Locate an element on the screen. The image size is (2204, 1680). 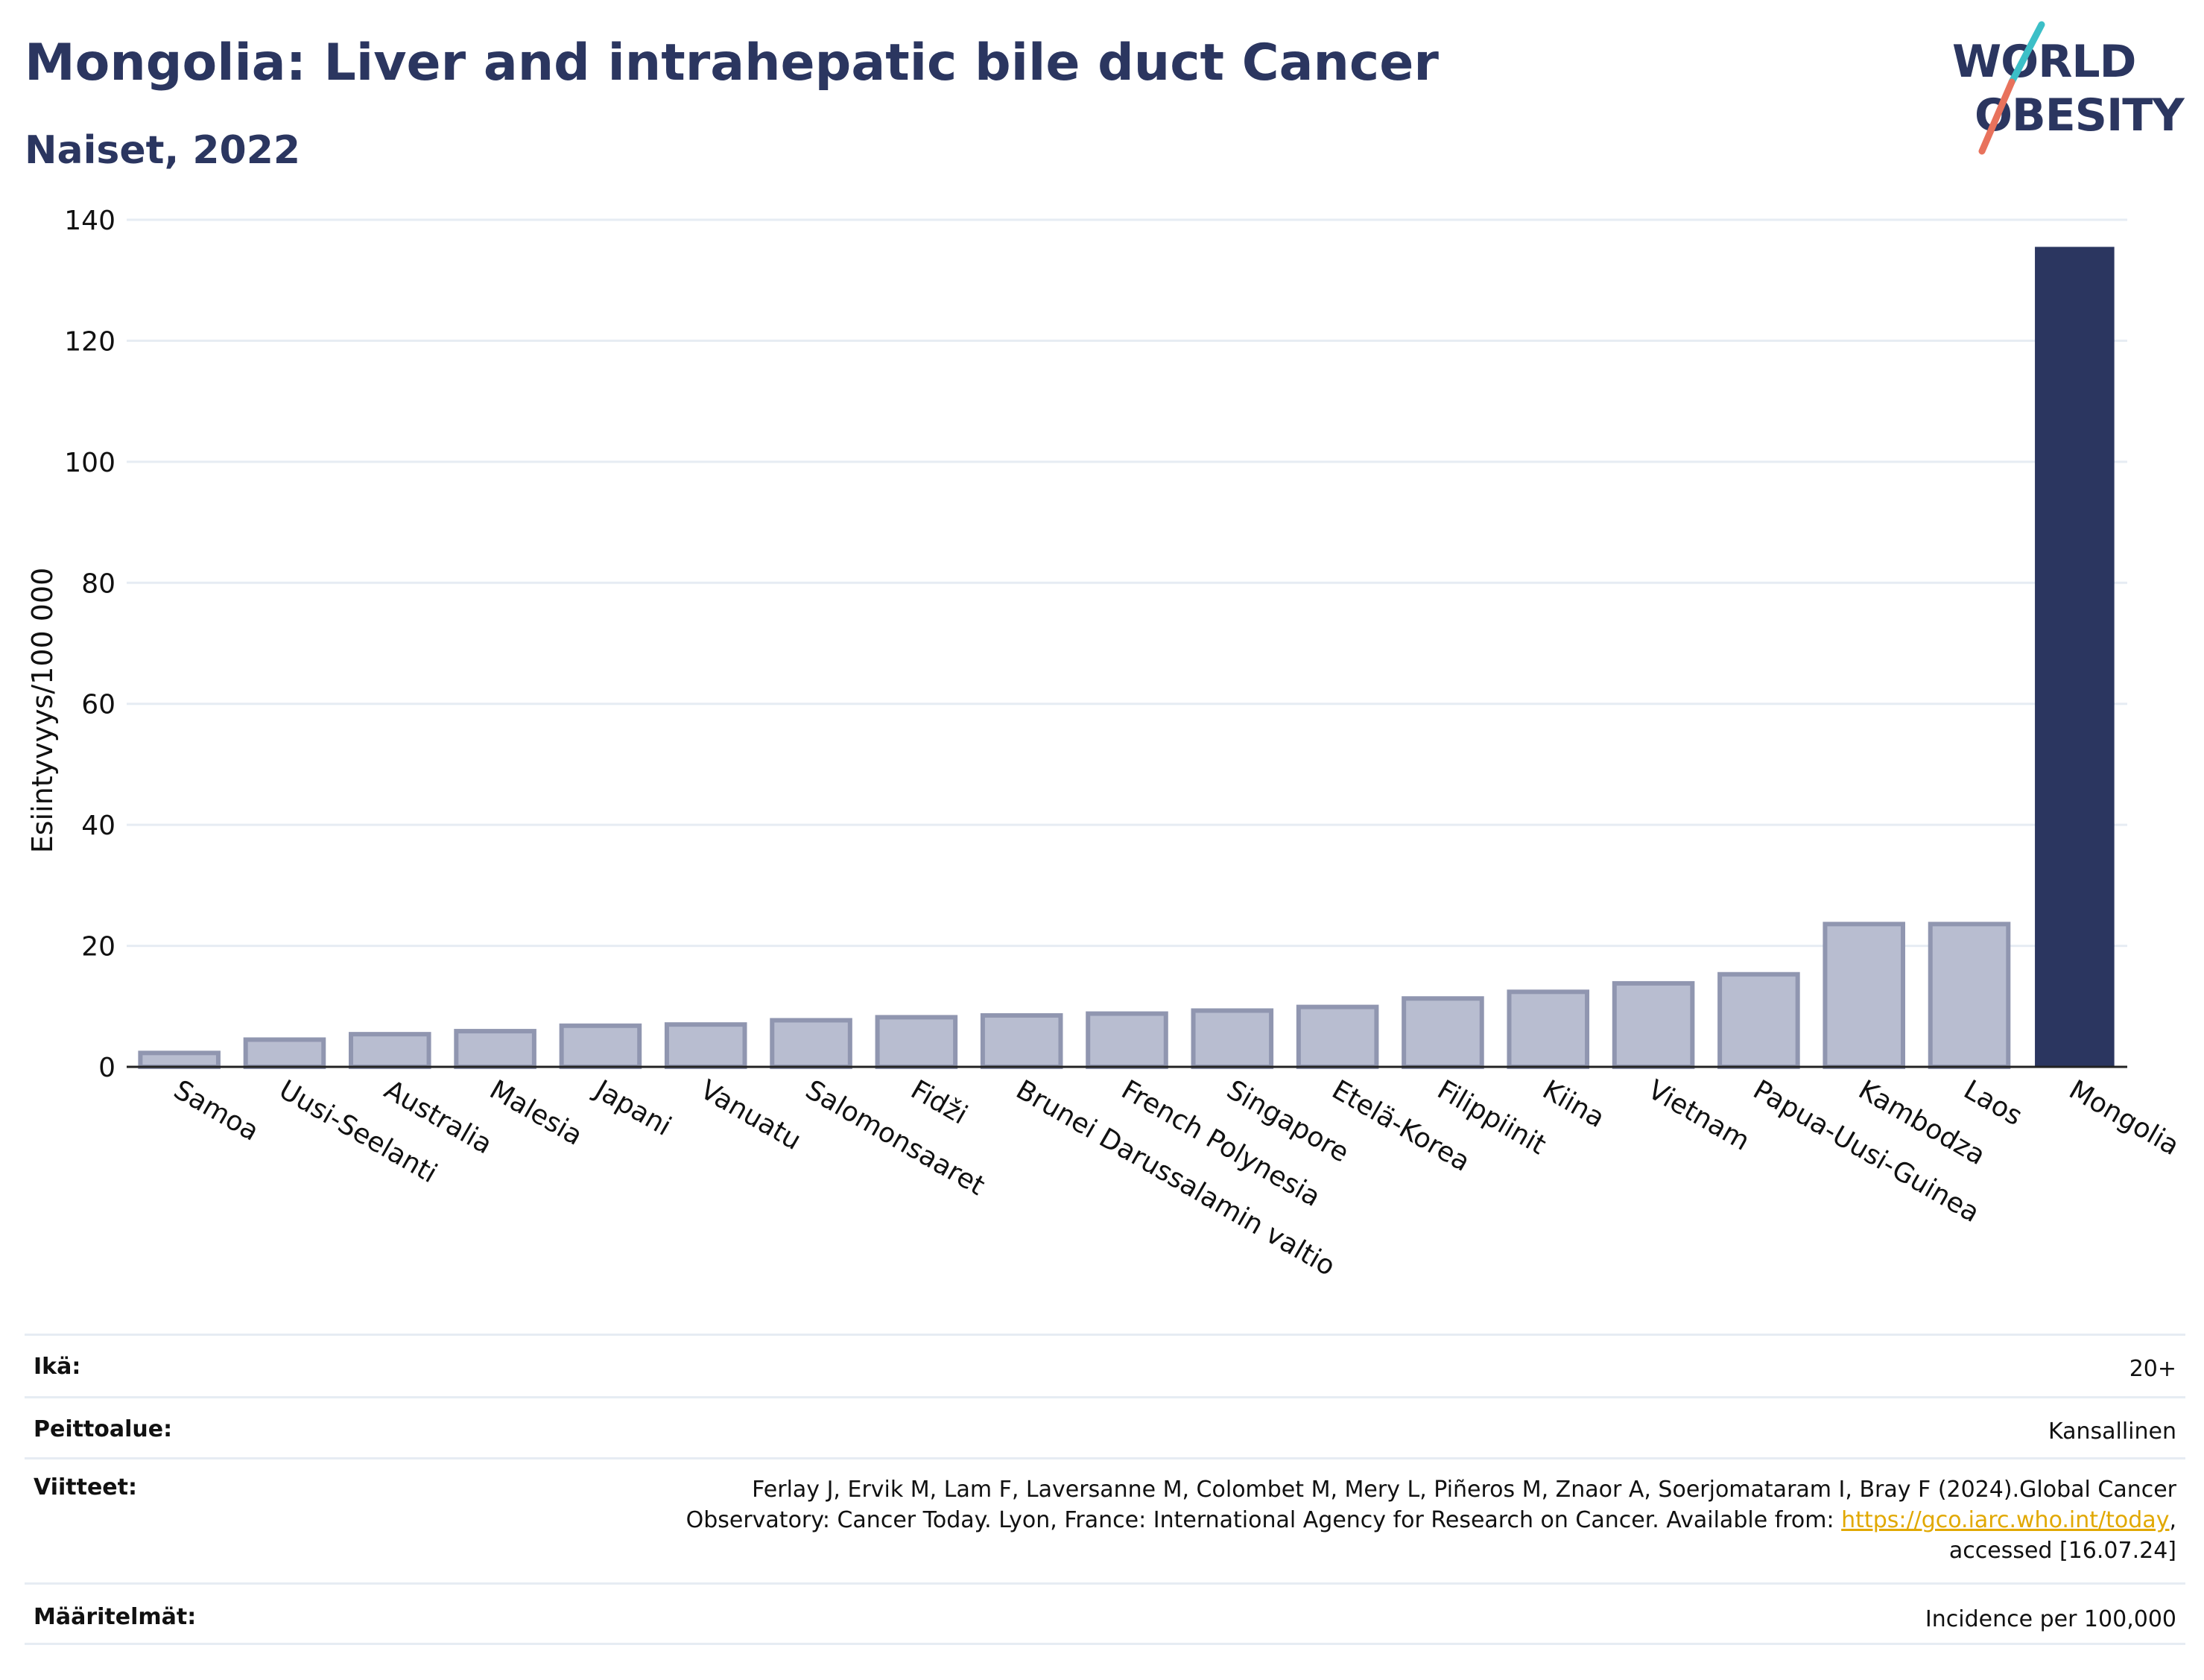
y-axis-label: Esiintyvyys/100 000 is located at coordinates (42, 711).